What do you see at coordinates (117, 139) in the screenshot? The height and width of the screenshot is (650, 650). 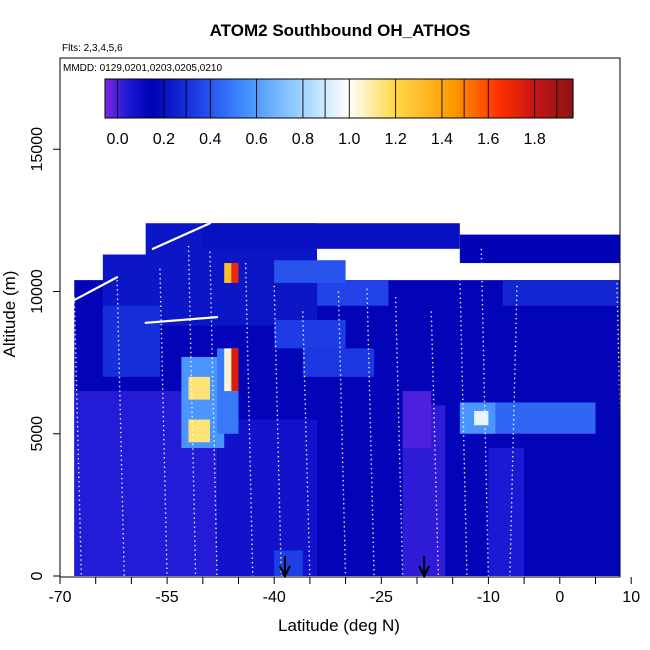 I see `colorbar-tick-label: 0.0` at bounding box center [117, 139].